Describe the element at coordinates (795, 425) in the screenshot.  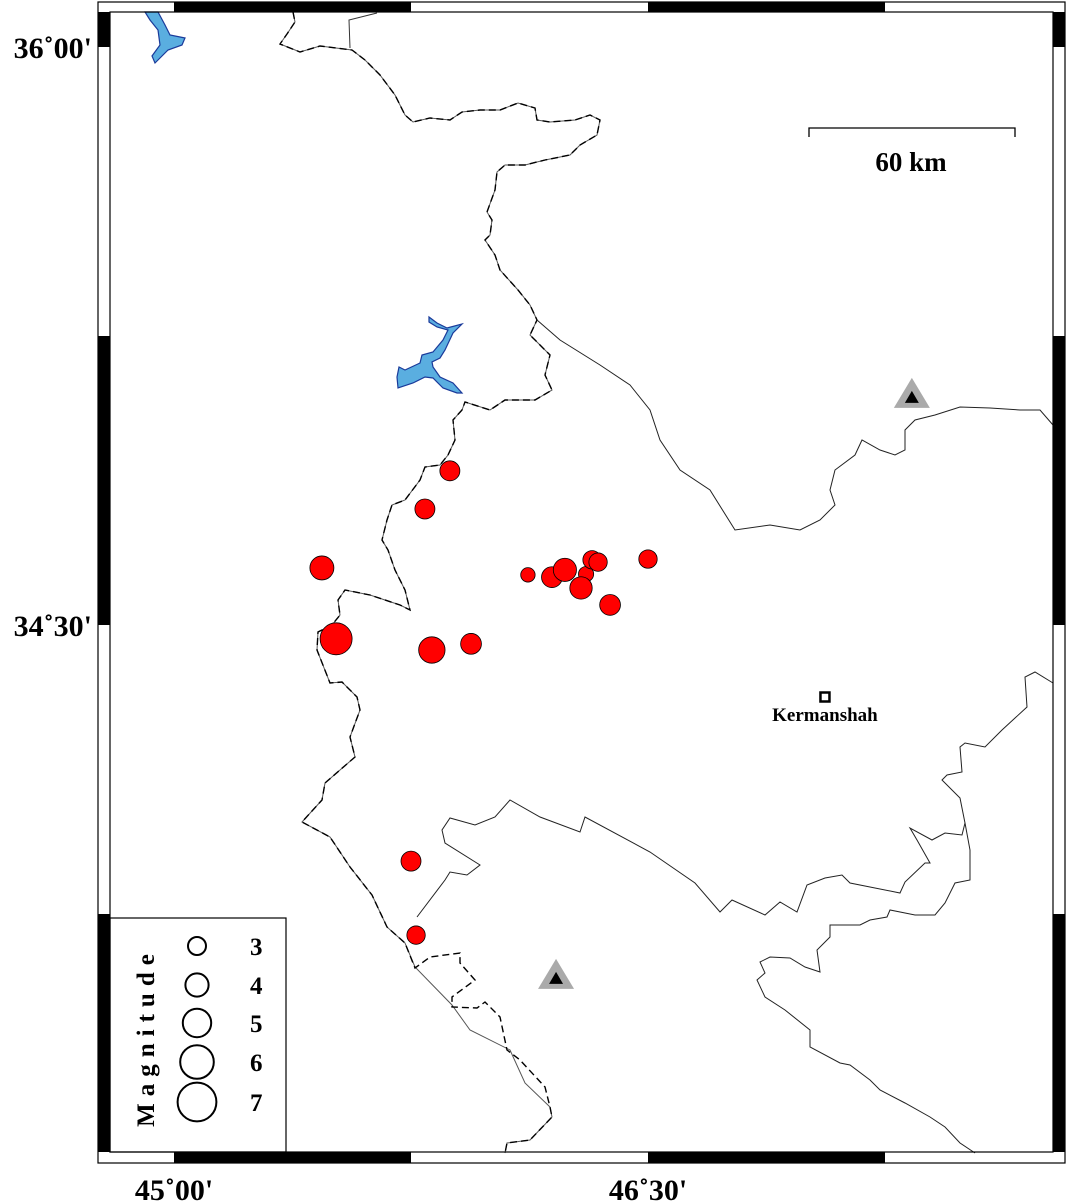
I see `province-boundary-north` at that location.